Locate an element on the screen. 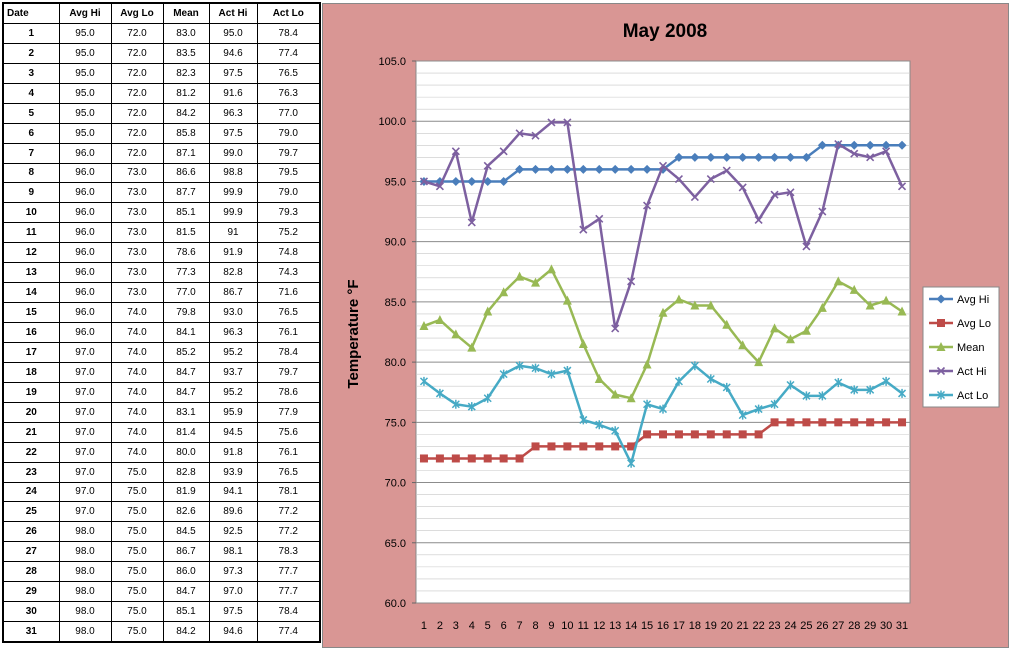 The height and width of the screenshot is (650, 1010). y-tick-label: 85.0 is located at coordinates (395, 303).